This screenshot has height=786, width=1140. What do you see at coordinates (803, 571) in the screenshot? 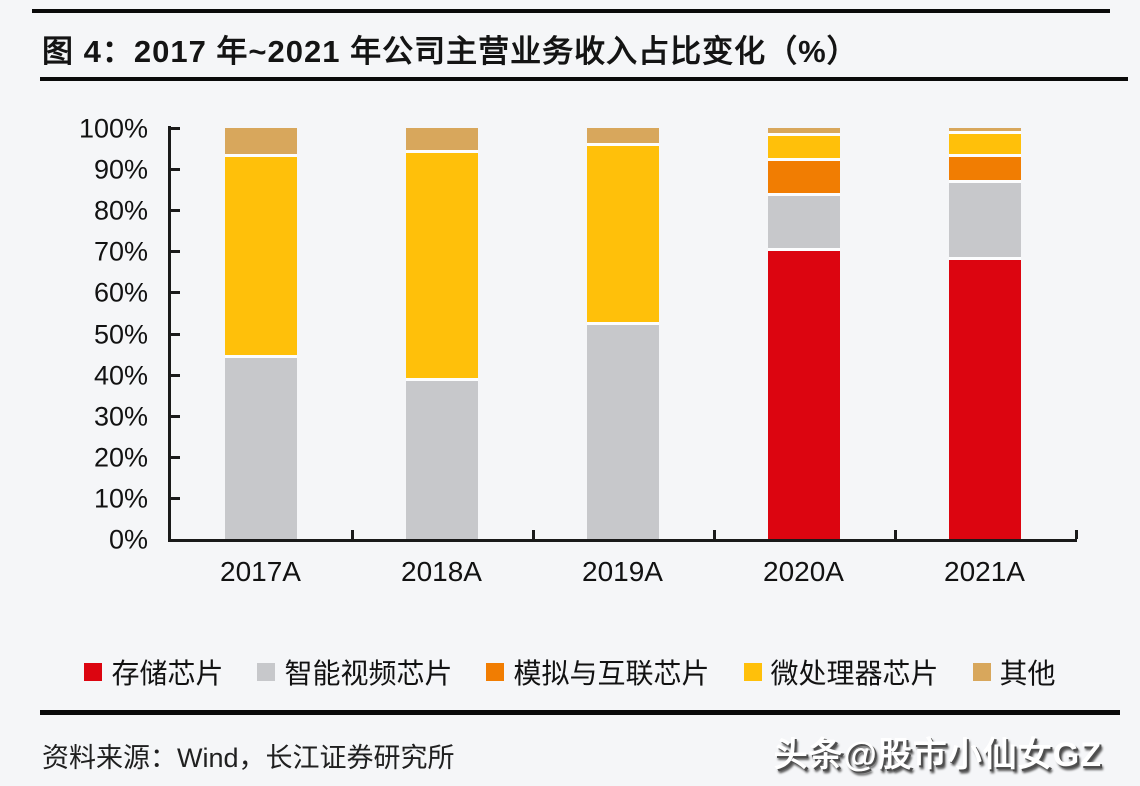
I see `x-tick-label-2020A: 2020A` at bounding box center [803, 571].